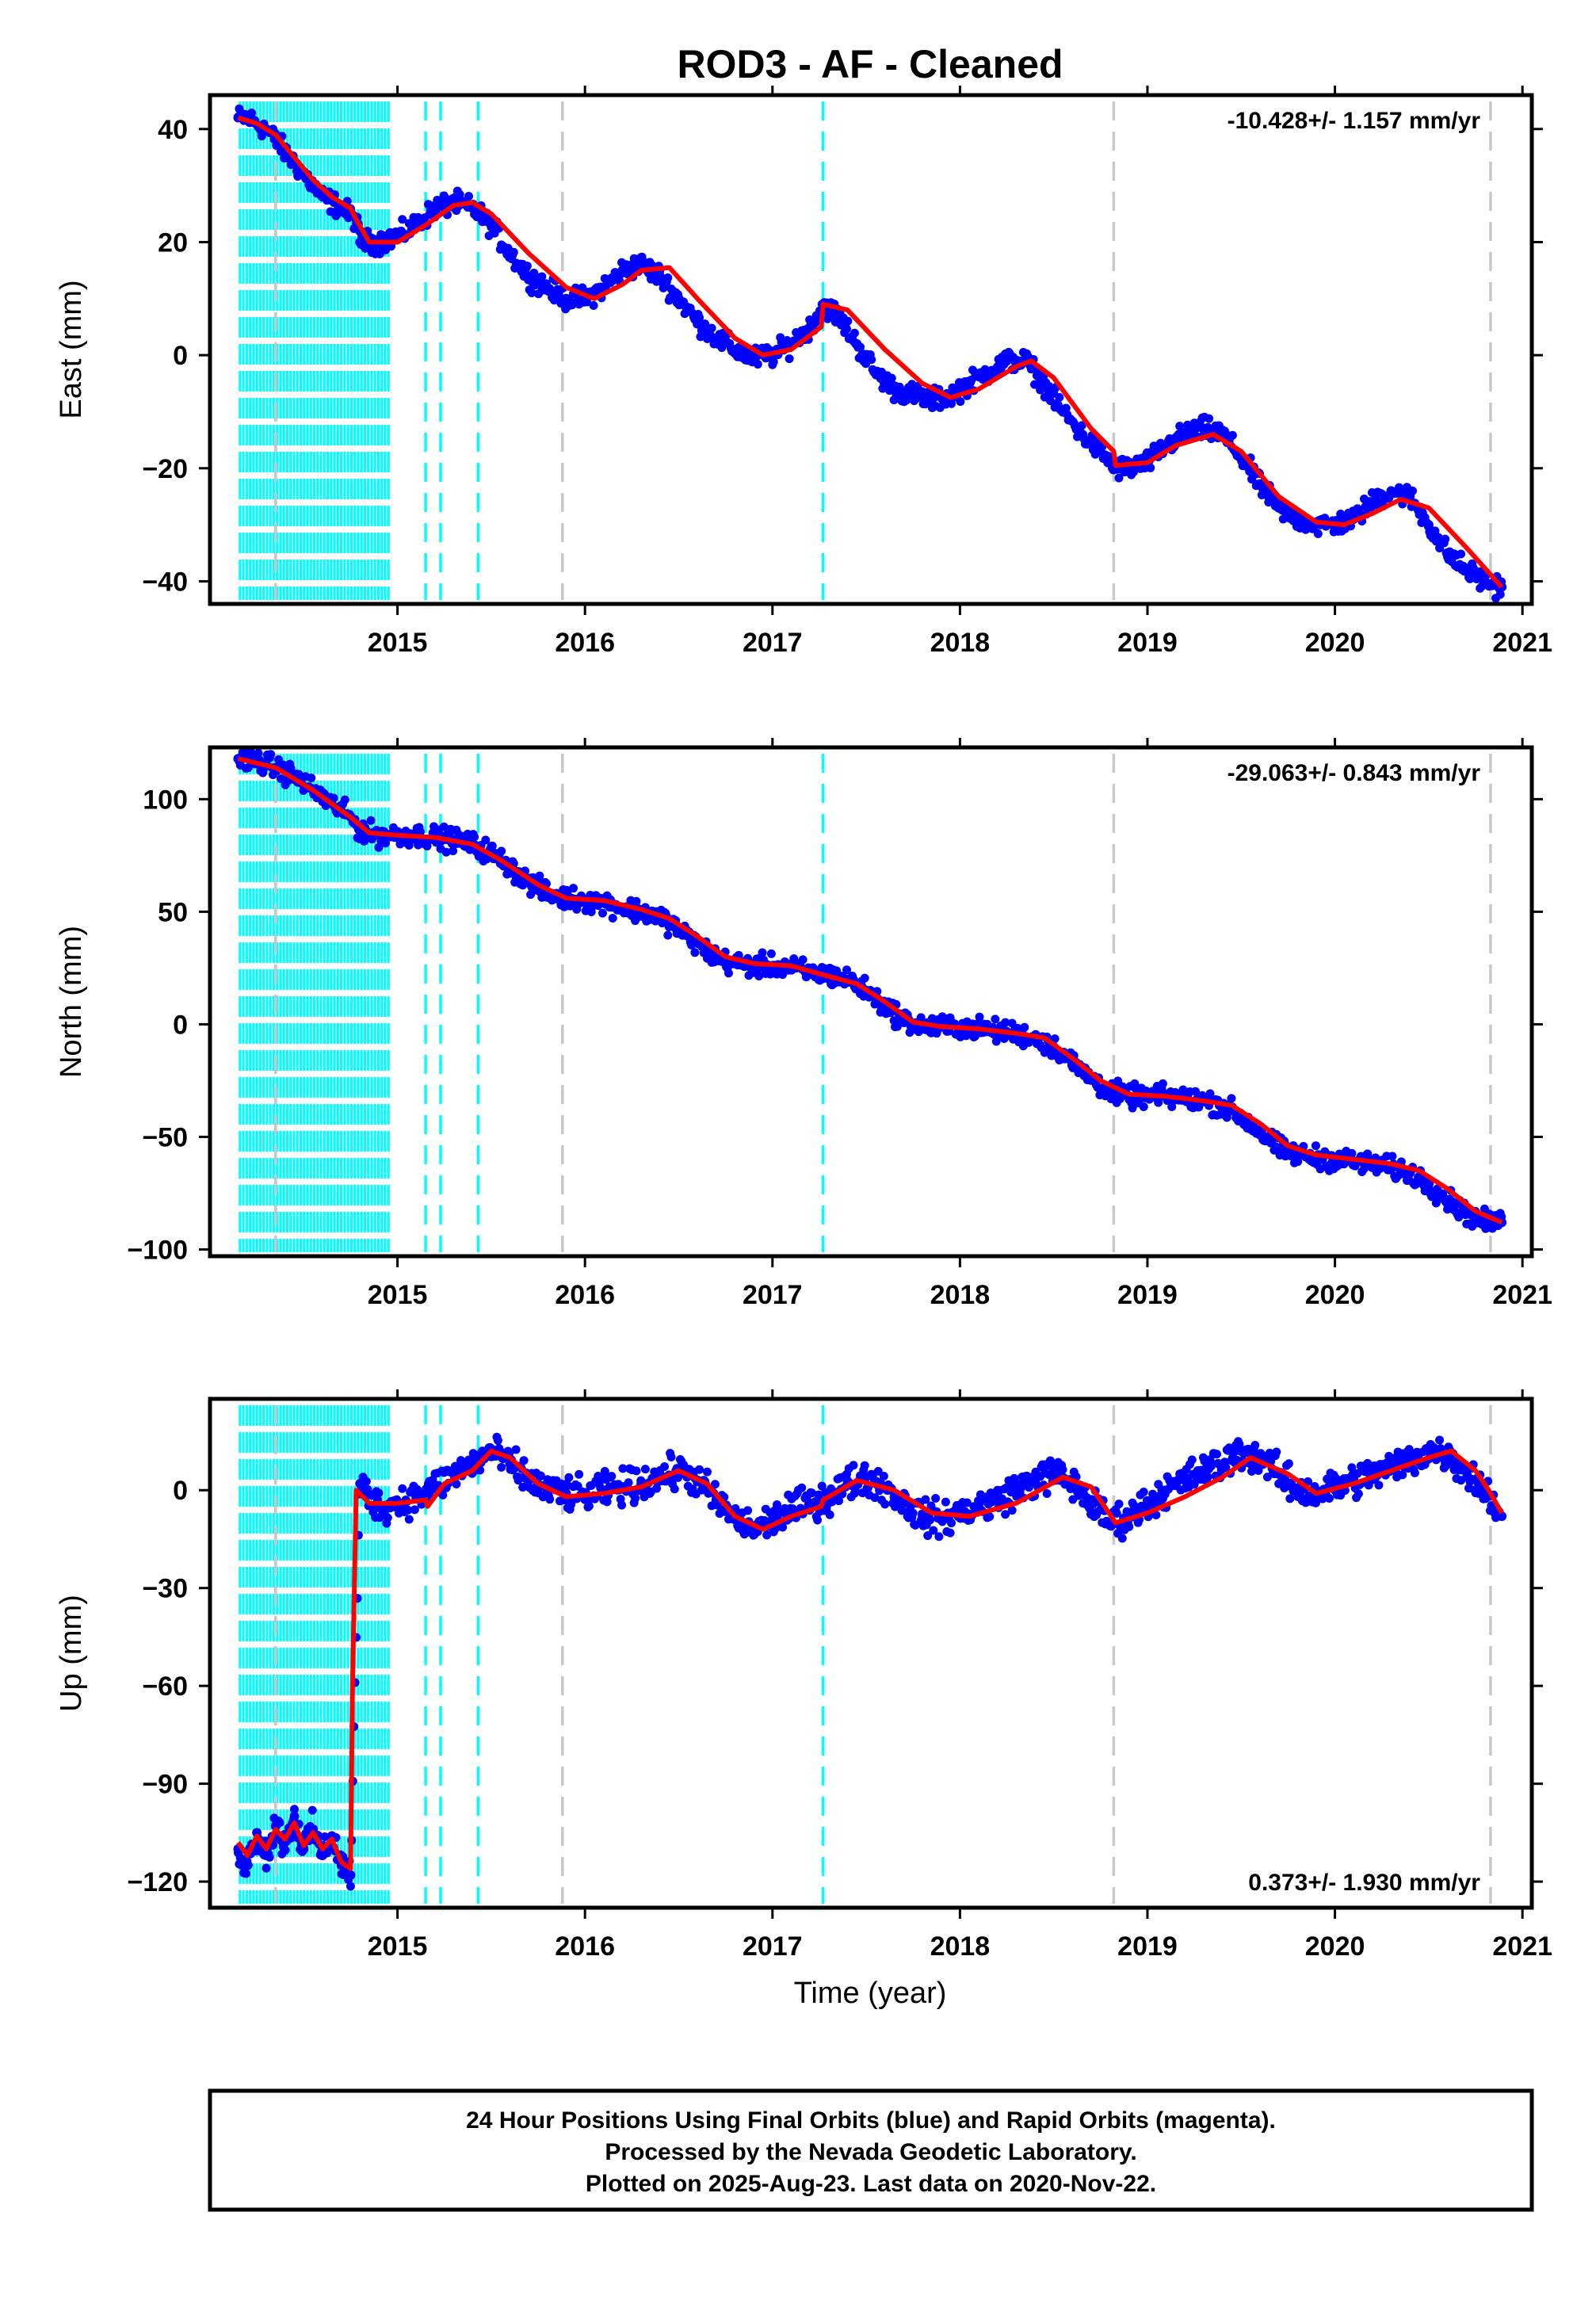 This screenshot has height=2300, width=1596. What do you see at coordinates (1364, 1883) in the screenshot?
I see `velocity-annotation: 0.373+/- 1.930 mm/yr` at bounding box center [1364, 1883].